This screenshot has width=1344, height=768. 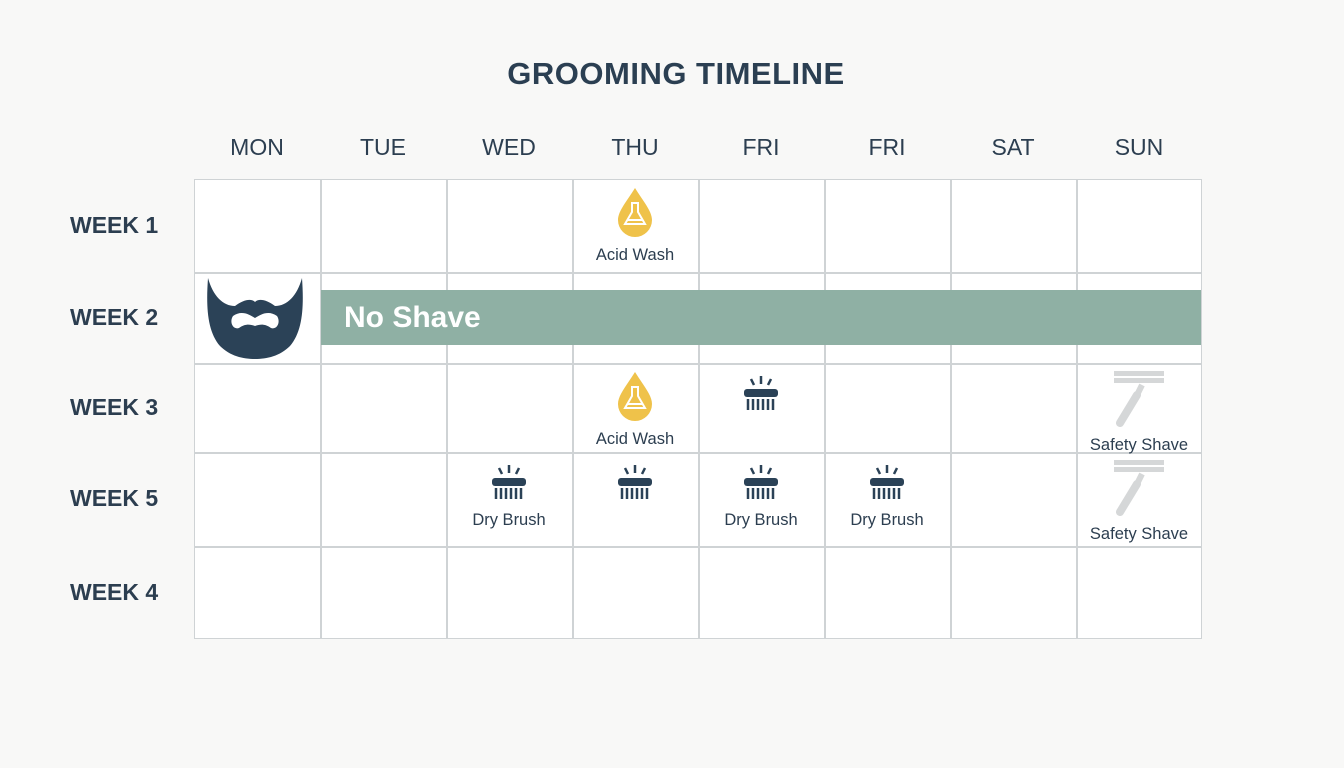 What do you see at coordinates (1139, 147) in the screenshot?
I see `day-header: SUN` at bounding box center [1139, 147].